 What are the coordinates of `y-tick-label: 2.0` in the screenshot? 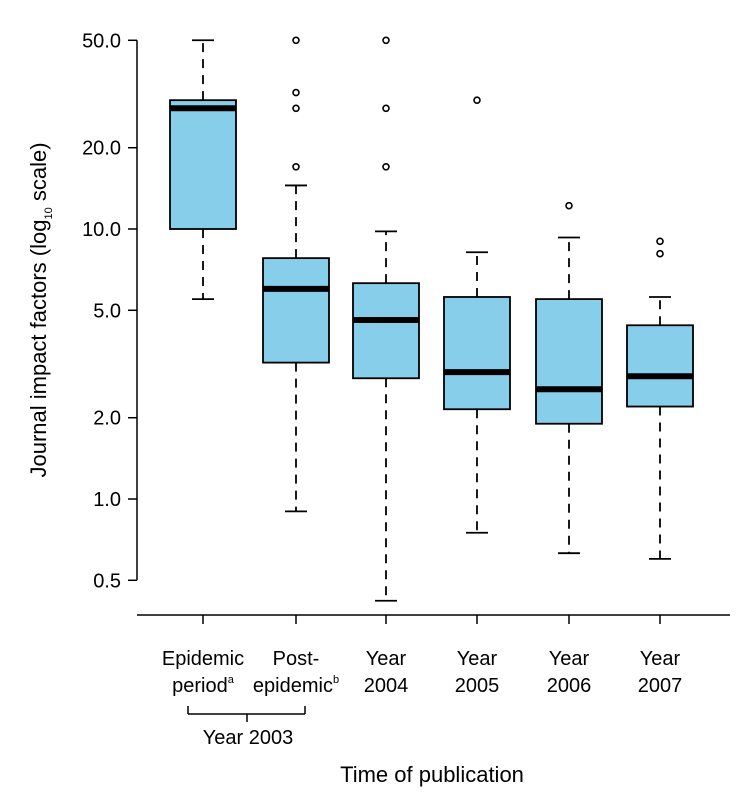 It's located at (107, 419).